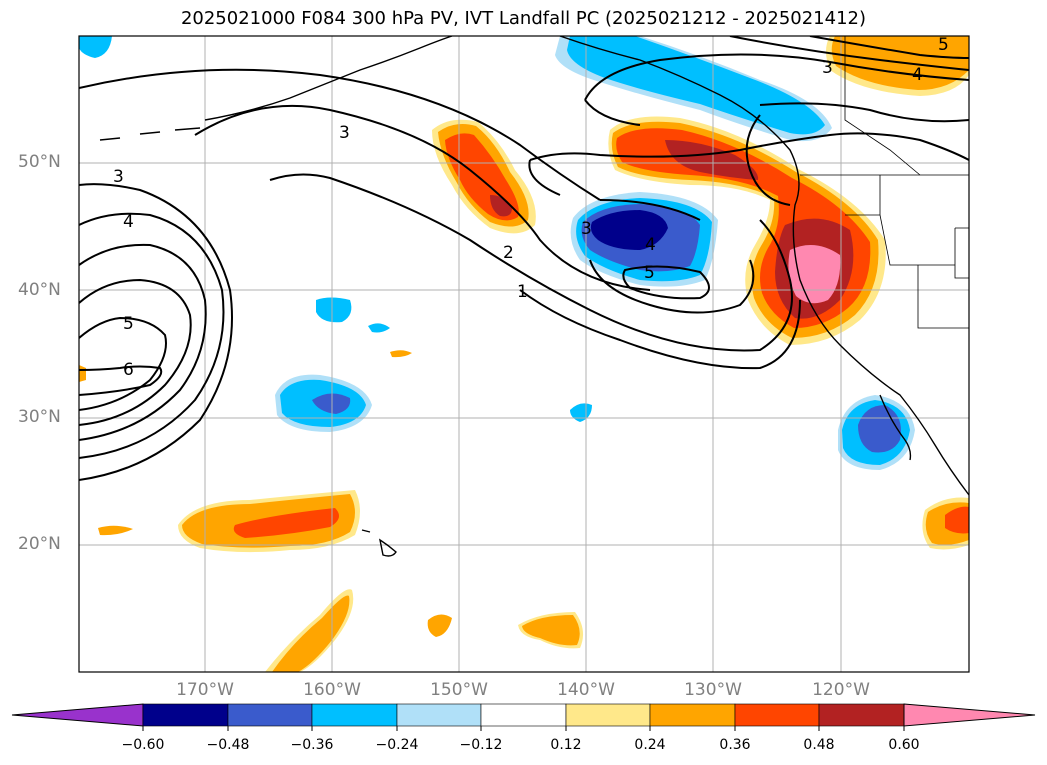 The width and height of the screenshot is (1047, 765). What do you see at coordinates (650, 745) in the screenshot?
I see `colorbar-tick-label: 0.24` at bounding box center [650, 745].